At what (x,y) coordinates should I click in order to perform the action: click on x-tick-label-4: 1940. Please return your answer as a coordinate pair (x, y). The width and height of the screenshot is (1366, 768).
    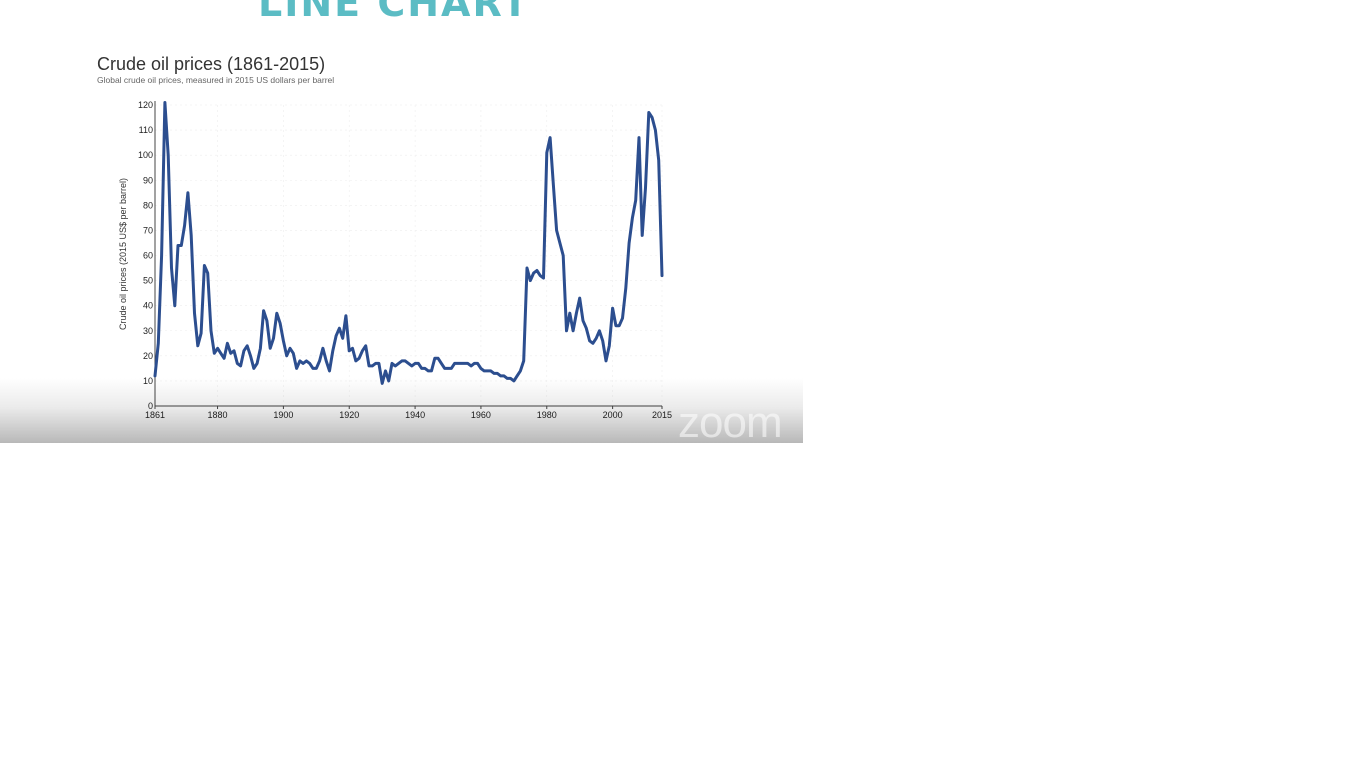
    Looking at the image, I should click on (415, 415).